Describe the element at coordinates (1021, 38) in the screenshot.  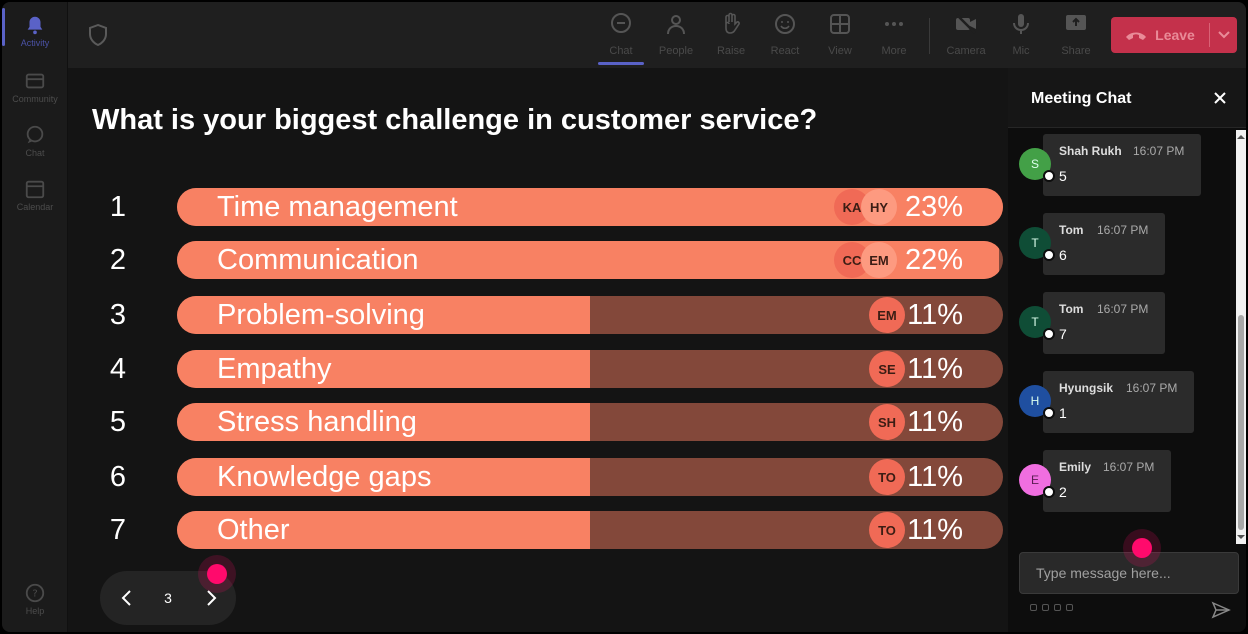
I see `toolbar-mic-button: Mic` at that location.